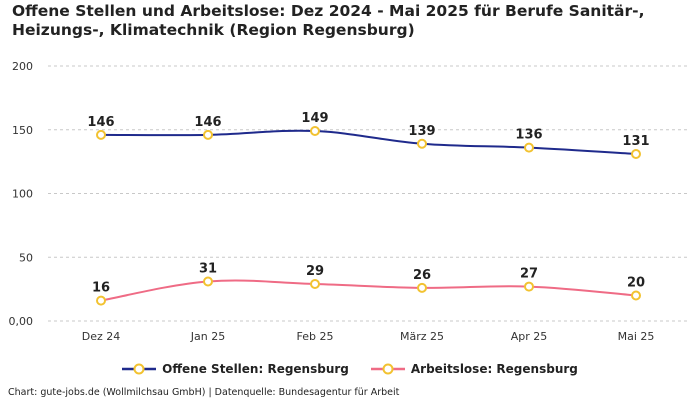  Describe the element at coordinates (529, 274) in the screenshot. I see `data-label: 27` at that location.